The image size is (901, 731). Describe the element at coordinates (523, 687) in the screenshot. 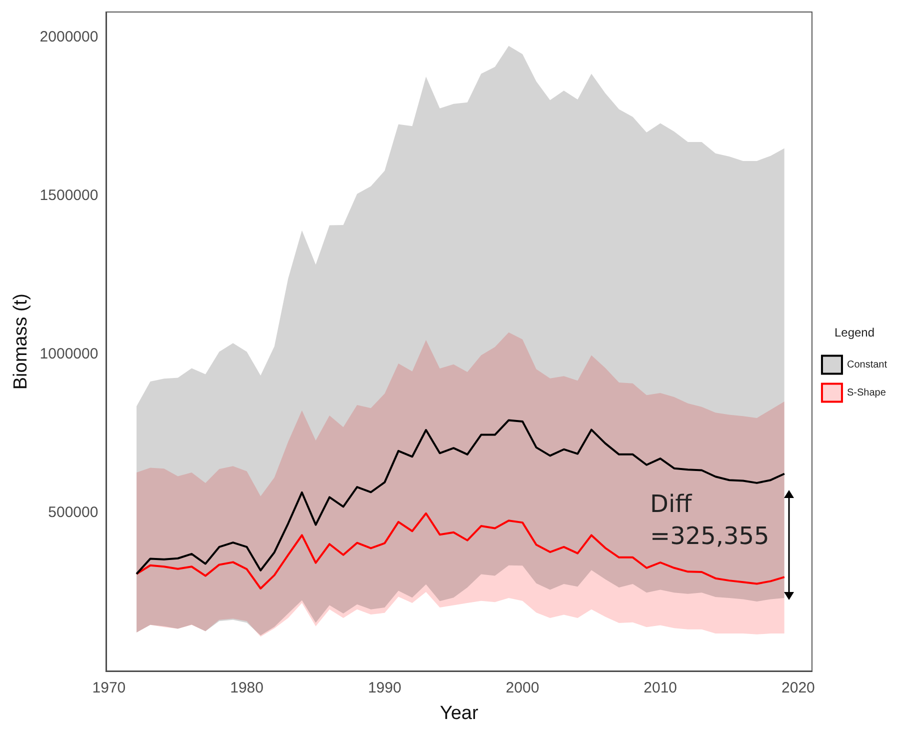

I see `x-tick-label: 2000` at that location.